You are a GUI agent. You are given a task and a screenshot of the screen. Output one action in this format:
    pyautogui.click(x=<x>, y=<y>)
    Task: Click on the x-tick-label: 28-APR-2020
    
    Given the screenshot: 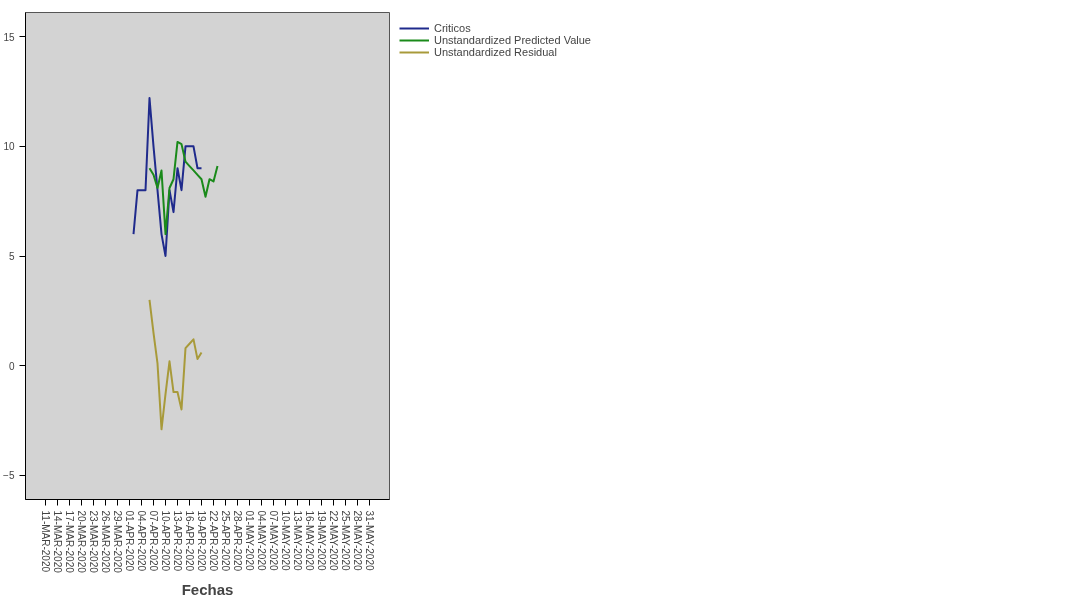 What is the action you would take?
    pyautogui.click(x=237, y=541)
    